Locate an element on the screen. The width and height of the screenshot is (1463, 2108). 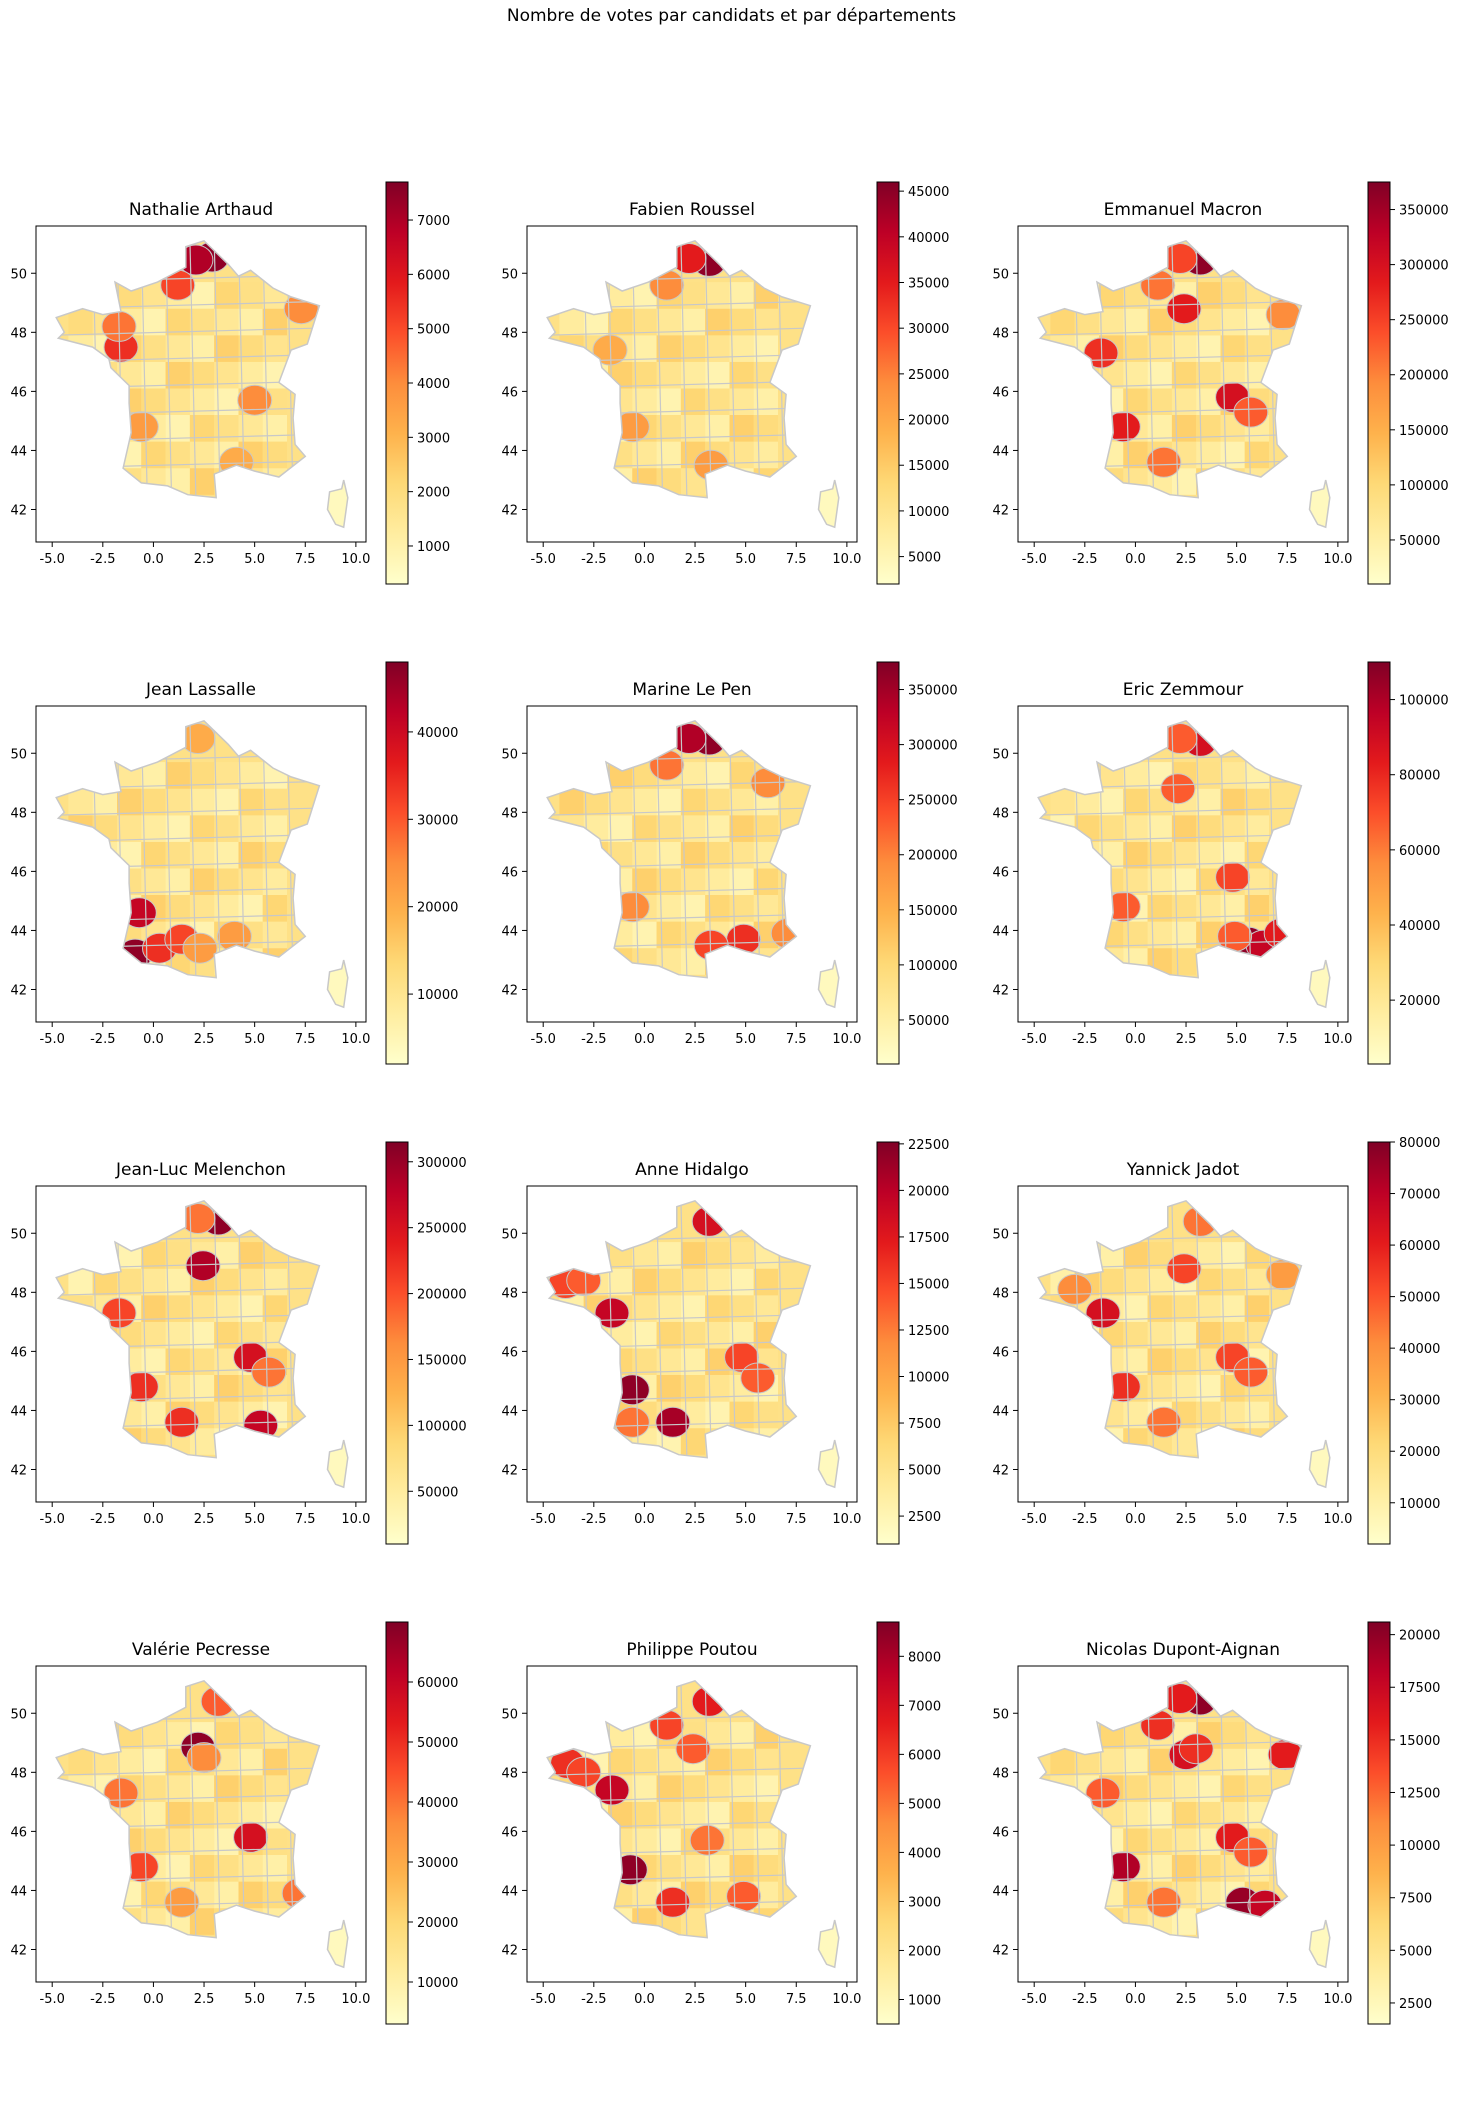
colorbar-tick-label: 15000 is located at coordinates (928, 1284).